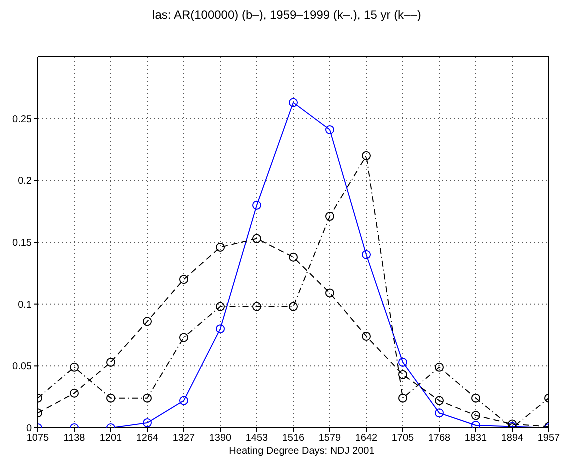 Image resolution: width=574 pixels, height=469 pixels. What do you see at coordinates (22, 244) in the screenshot?
I see `y-tick-label: 0.15` at bounding box center [22, 244].